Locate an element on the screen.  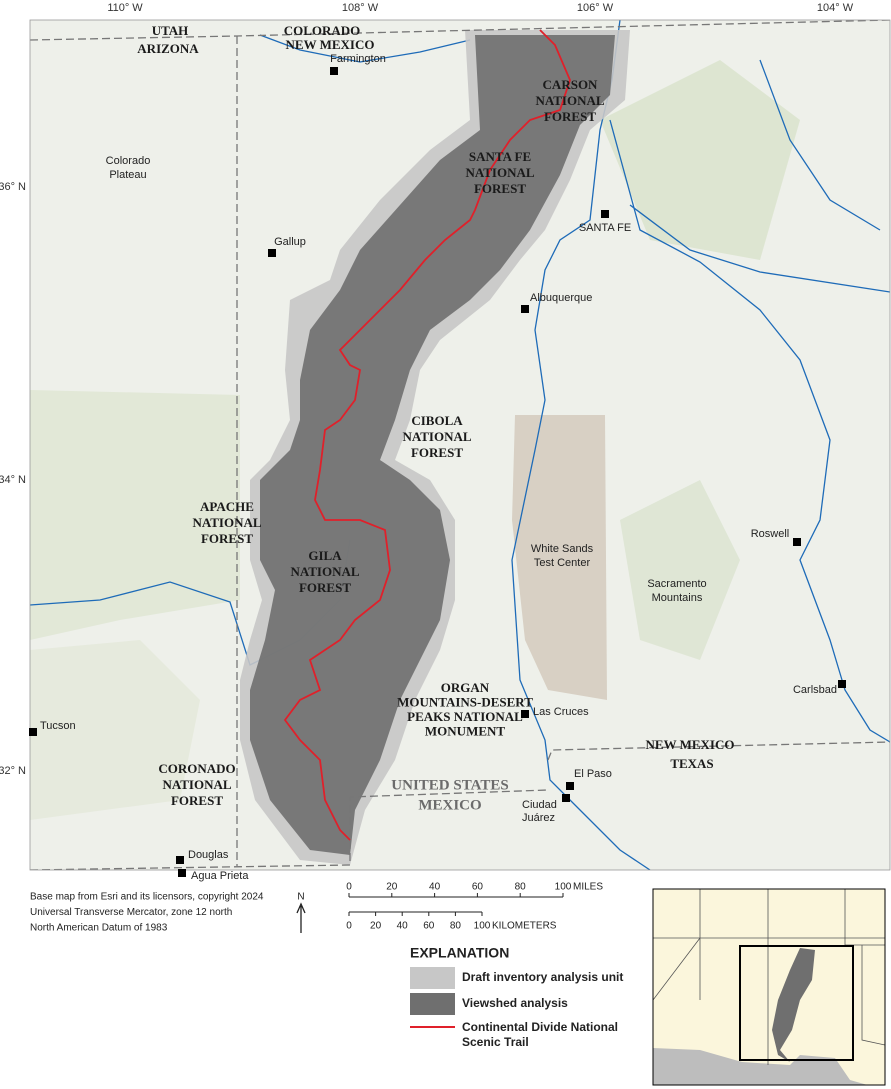
longitude-label: 110° W is located at coordinates (125, 8).